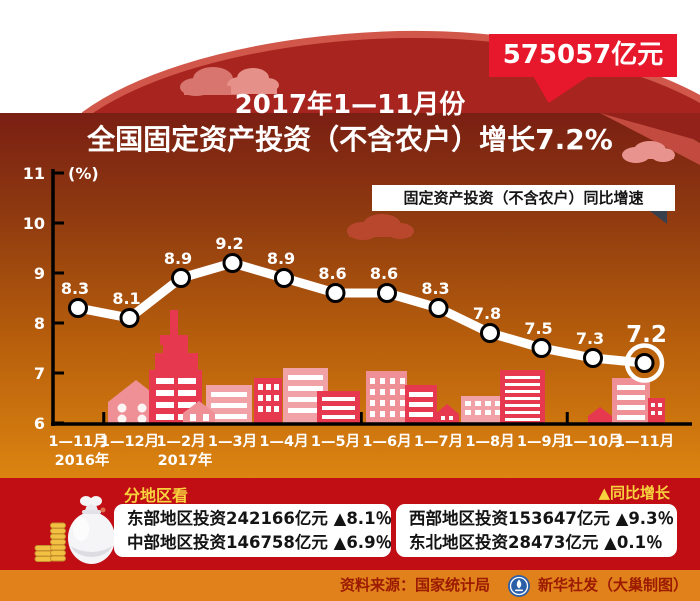 Image resolution: width=700 pixels, height=601 pixels. What do you see at coordinates (232, 441) in the screenshot?
I see `svg-text: 1—3月` at bounding box center [232, 441].